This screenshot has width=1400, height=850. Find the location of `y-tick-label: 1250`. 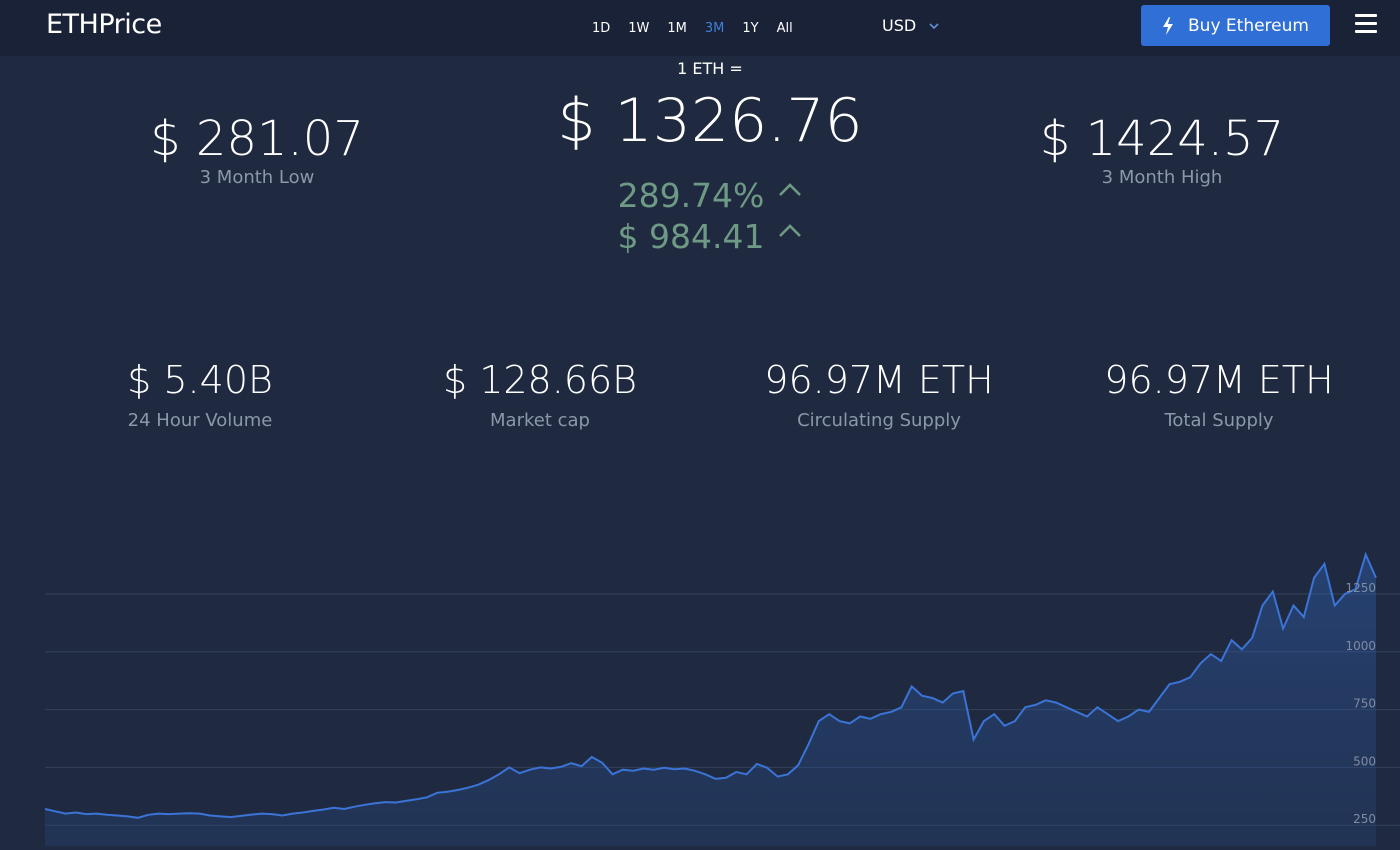

y-tick-label: 1250 is located at coordinates (1360, 588).